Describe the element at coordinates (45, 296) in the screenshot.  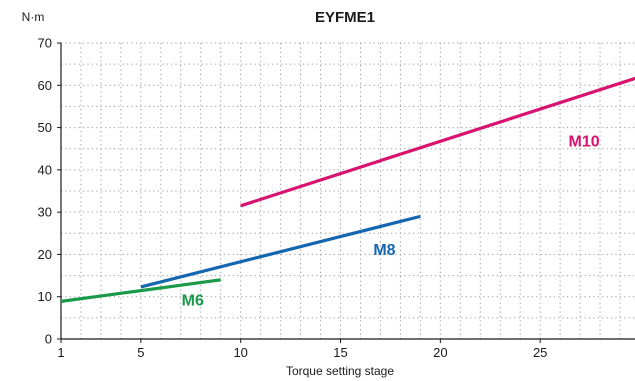
I see `y-tick-label: 10` at that location.